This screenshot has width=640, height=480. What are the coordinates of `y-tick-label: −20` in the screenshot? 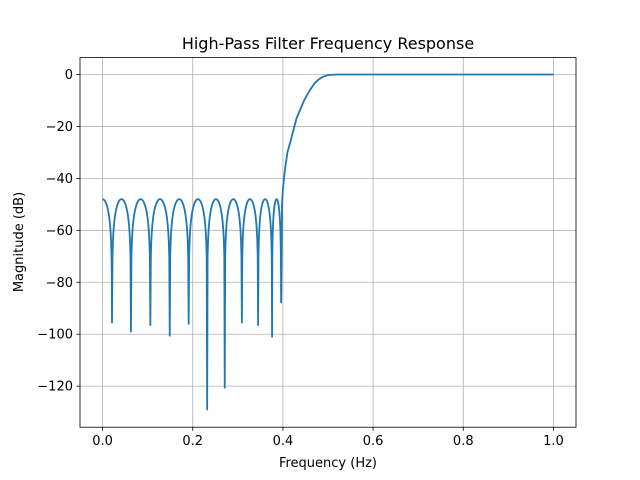 It's located at (59, 127).